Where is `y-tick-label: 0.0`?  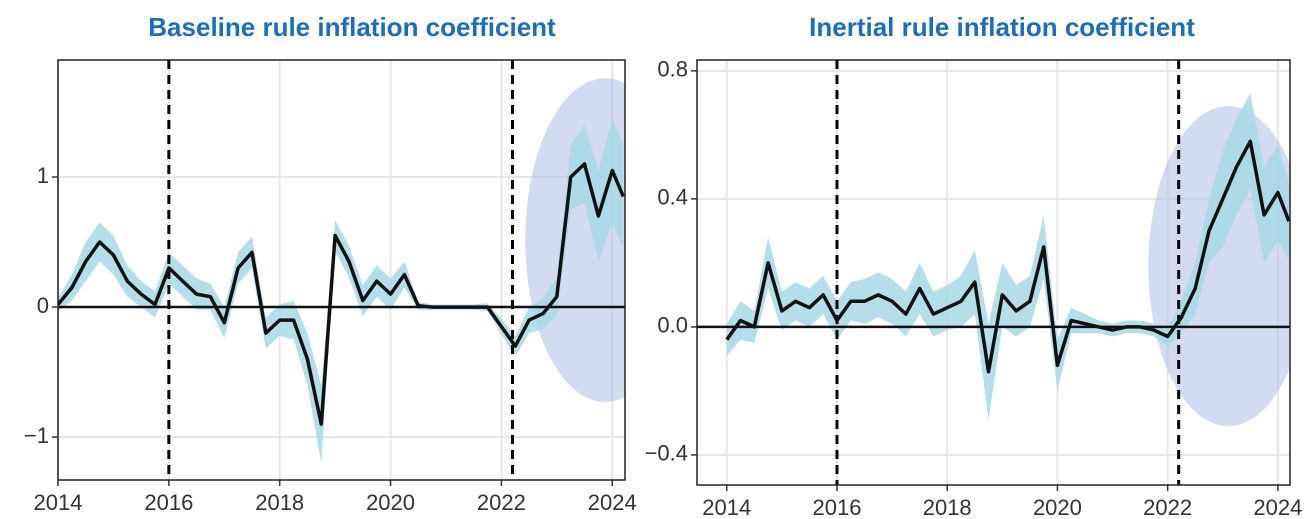 y-tick-label: 0.0 is located at coordinates (672, 325).